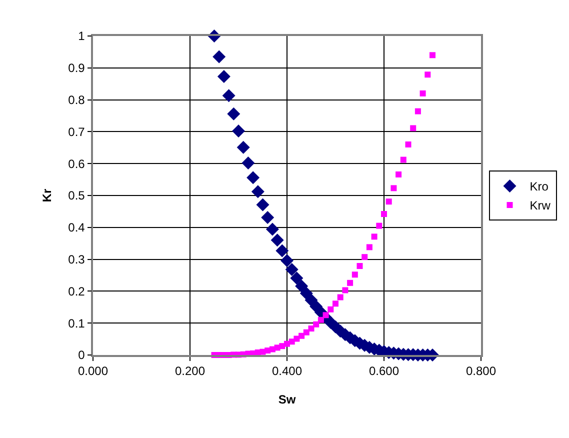 Image resolution: width=569 pixels, height=438 pixels. I want to click on y-tick-label: 0.3, so click(77, 259).